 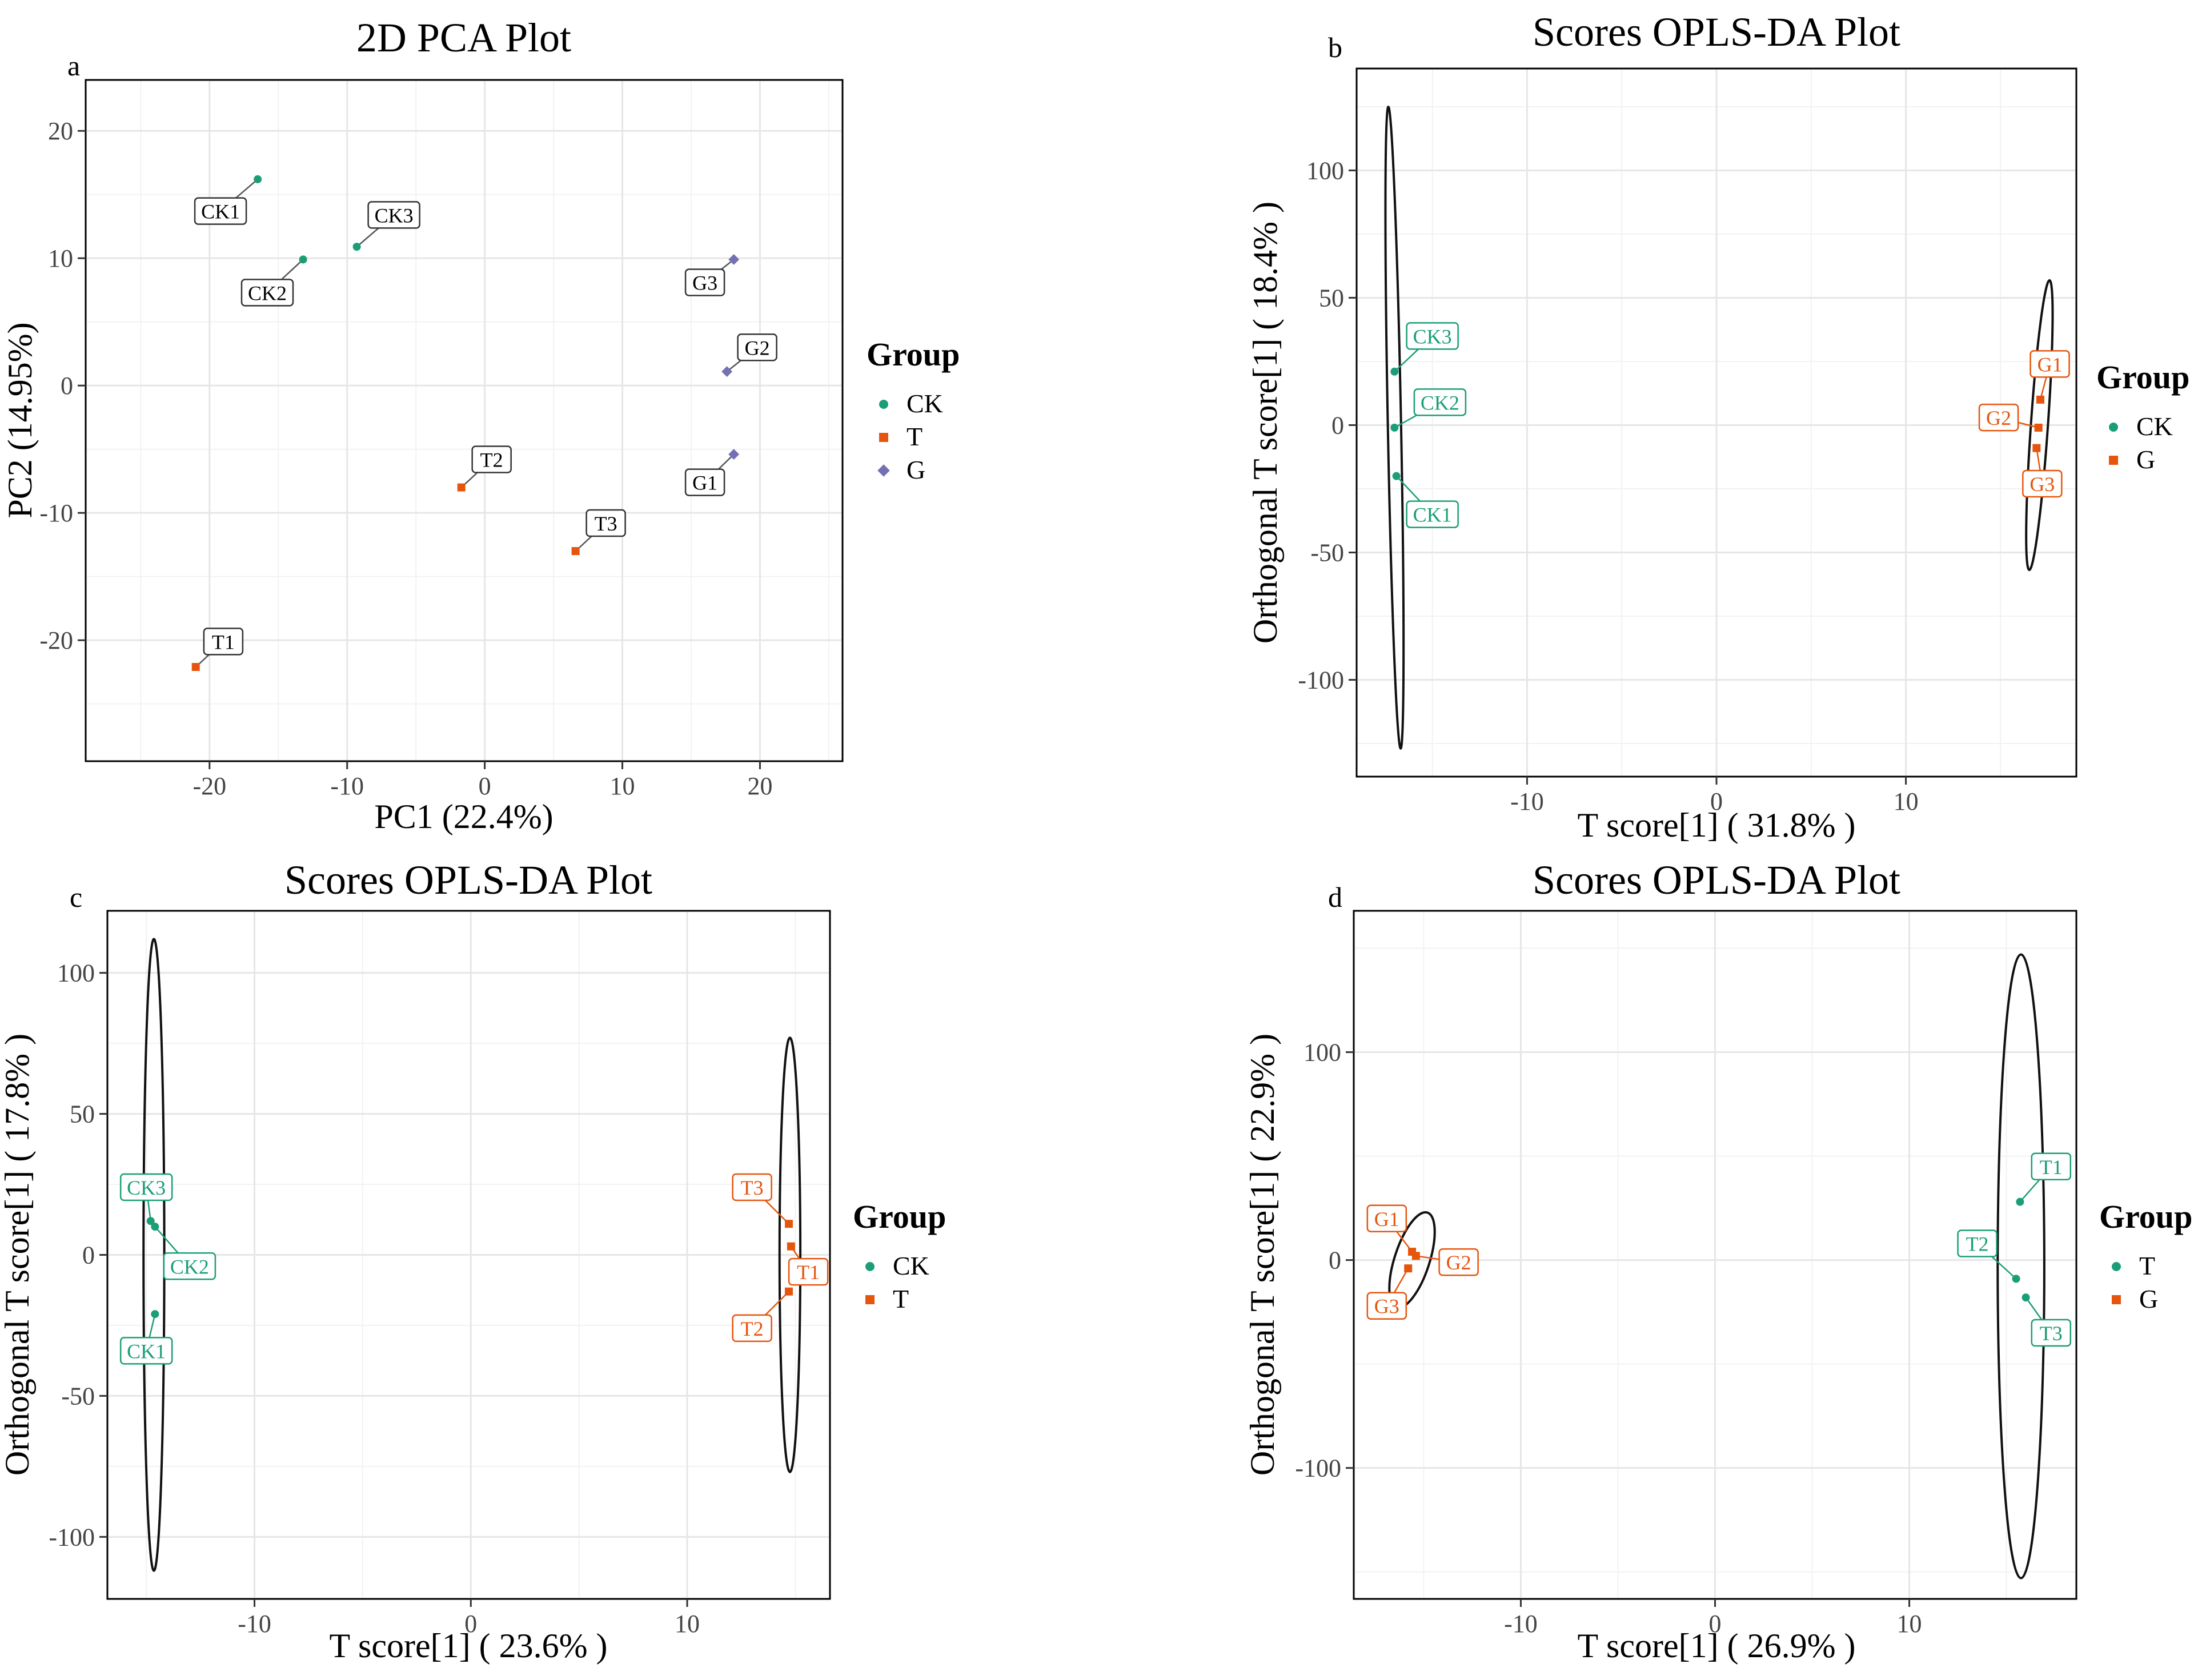 I want to click on y-tick-label: 0, so click(x=67, y=386).